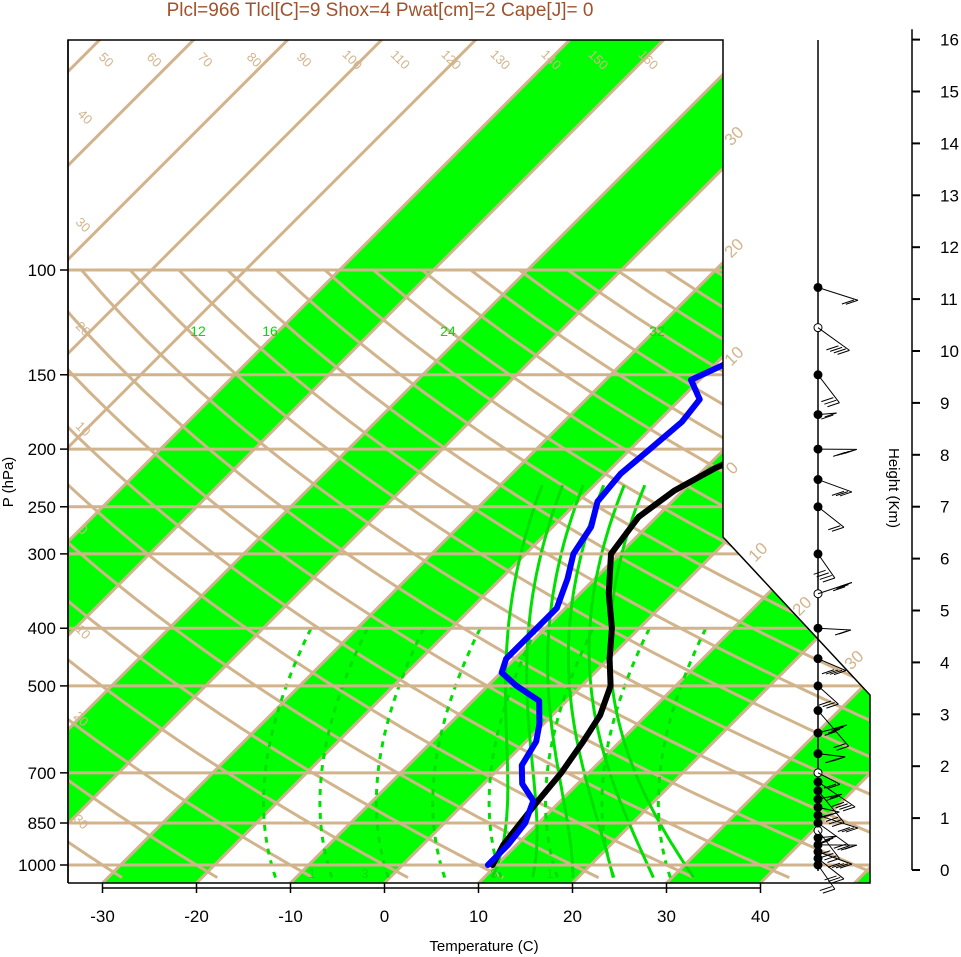  I want to click on isotherm-label: 60, so click(154, 59).